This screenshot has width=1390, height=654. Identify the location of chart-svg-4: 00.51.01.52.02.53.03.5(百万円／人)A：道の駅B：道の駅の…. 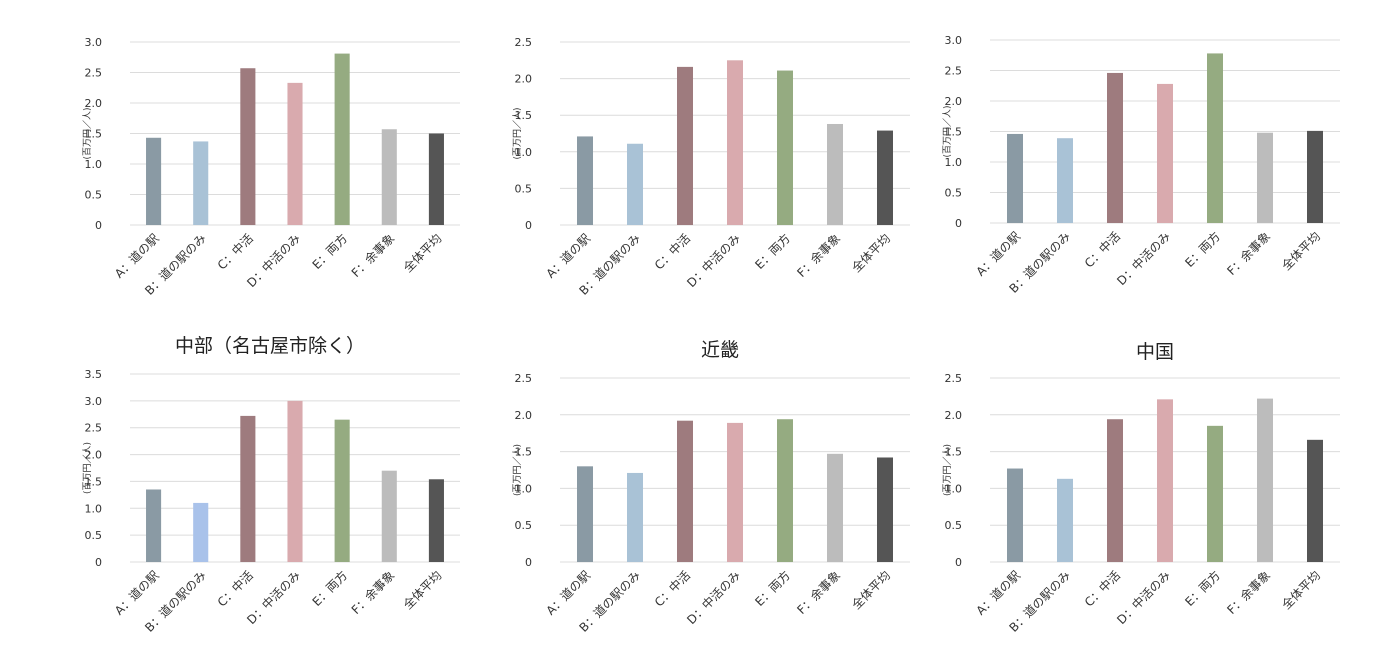
(271, 501).